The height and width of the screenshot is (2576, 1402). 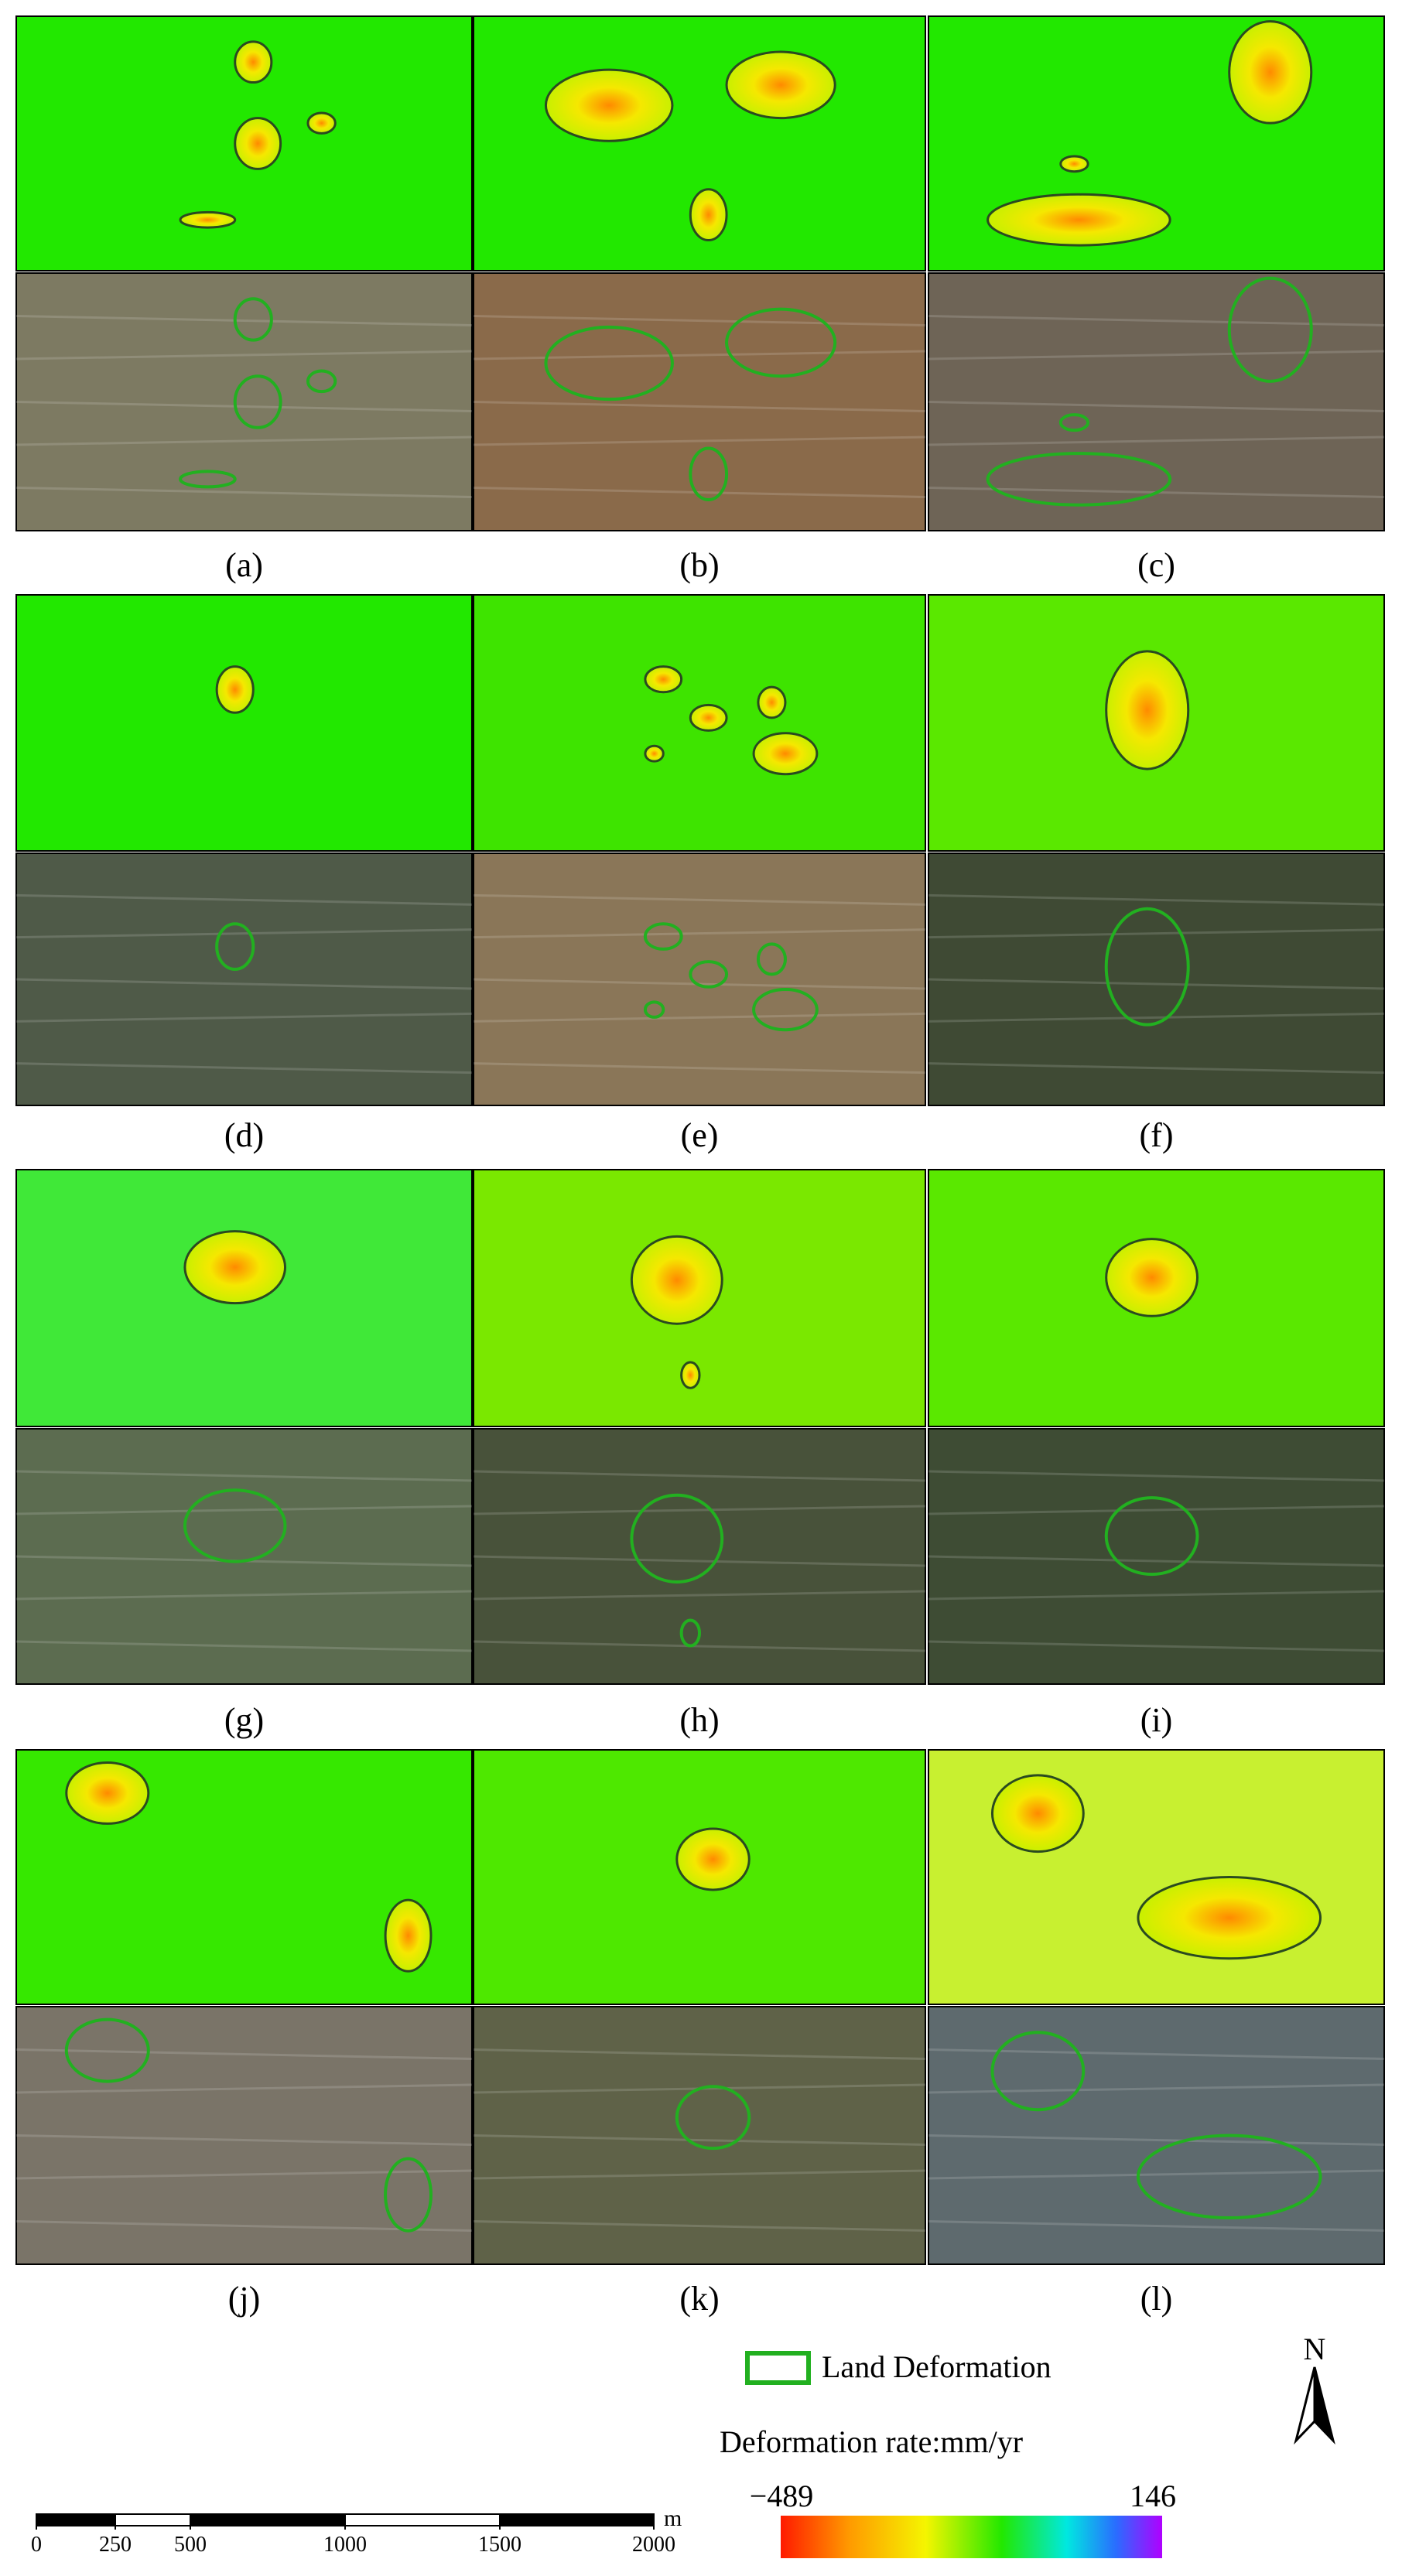 I want to click on panel-label: (f), so click(x=1157, y=1135).